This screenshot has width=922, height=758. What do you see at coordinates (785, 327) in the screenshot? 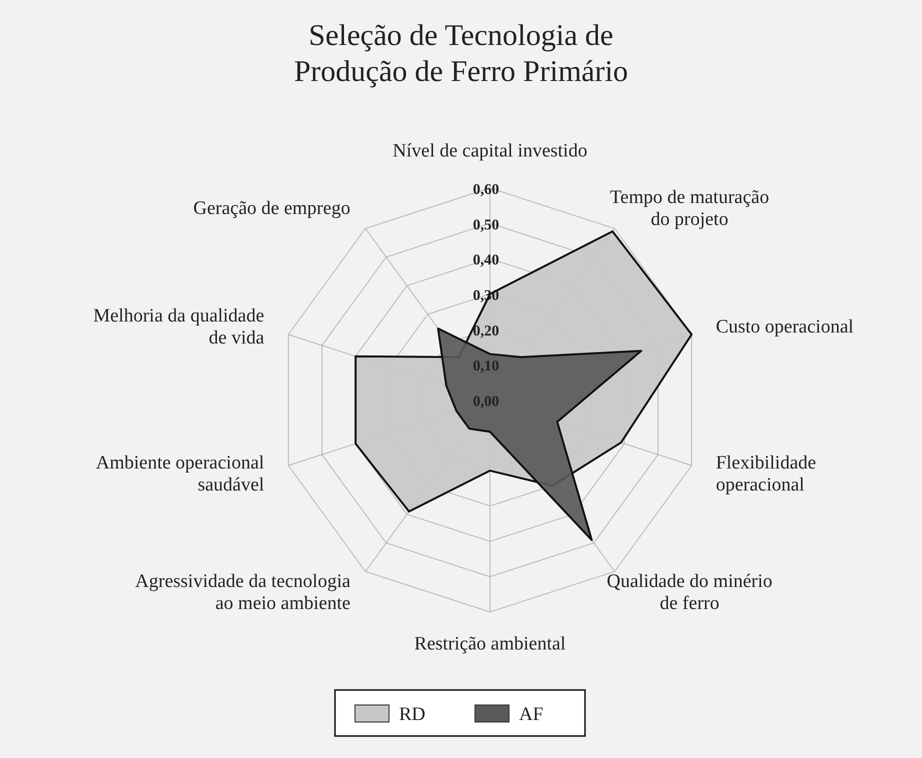
I see `spoke-label: Custo operacional` at bounding box center [785, 327].